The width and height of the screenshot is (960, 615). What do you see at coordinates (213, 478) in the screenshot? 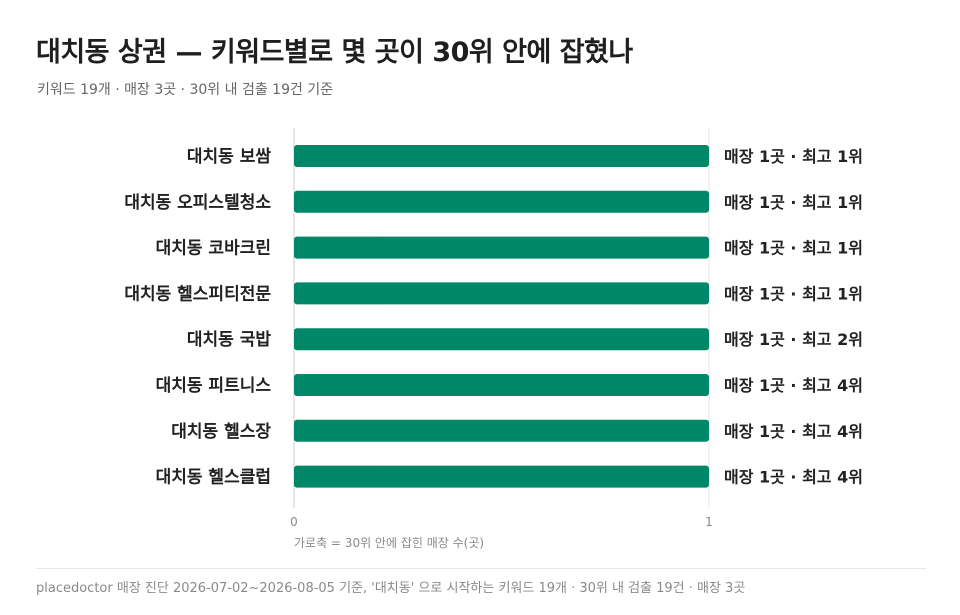
I see `category-label: 대치동 헬스클럽` at bounding box center [213, 478].